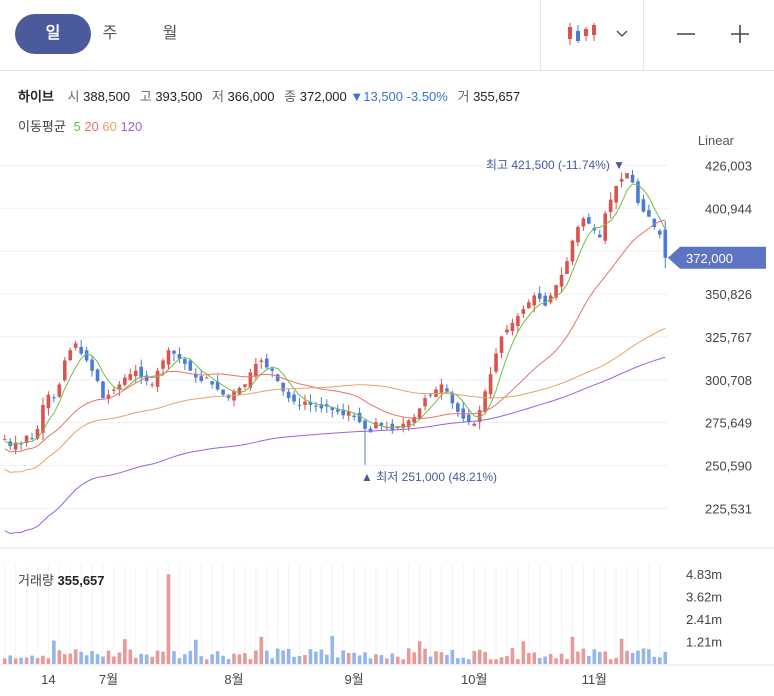  I want to click on current-price-label: 372,000, so click(709, 258).